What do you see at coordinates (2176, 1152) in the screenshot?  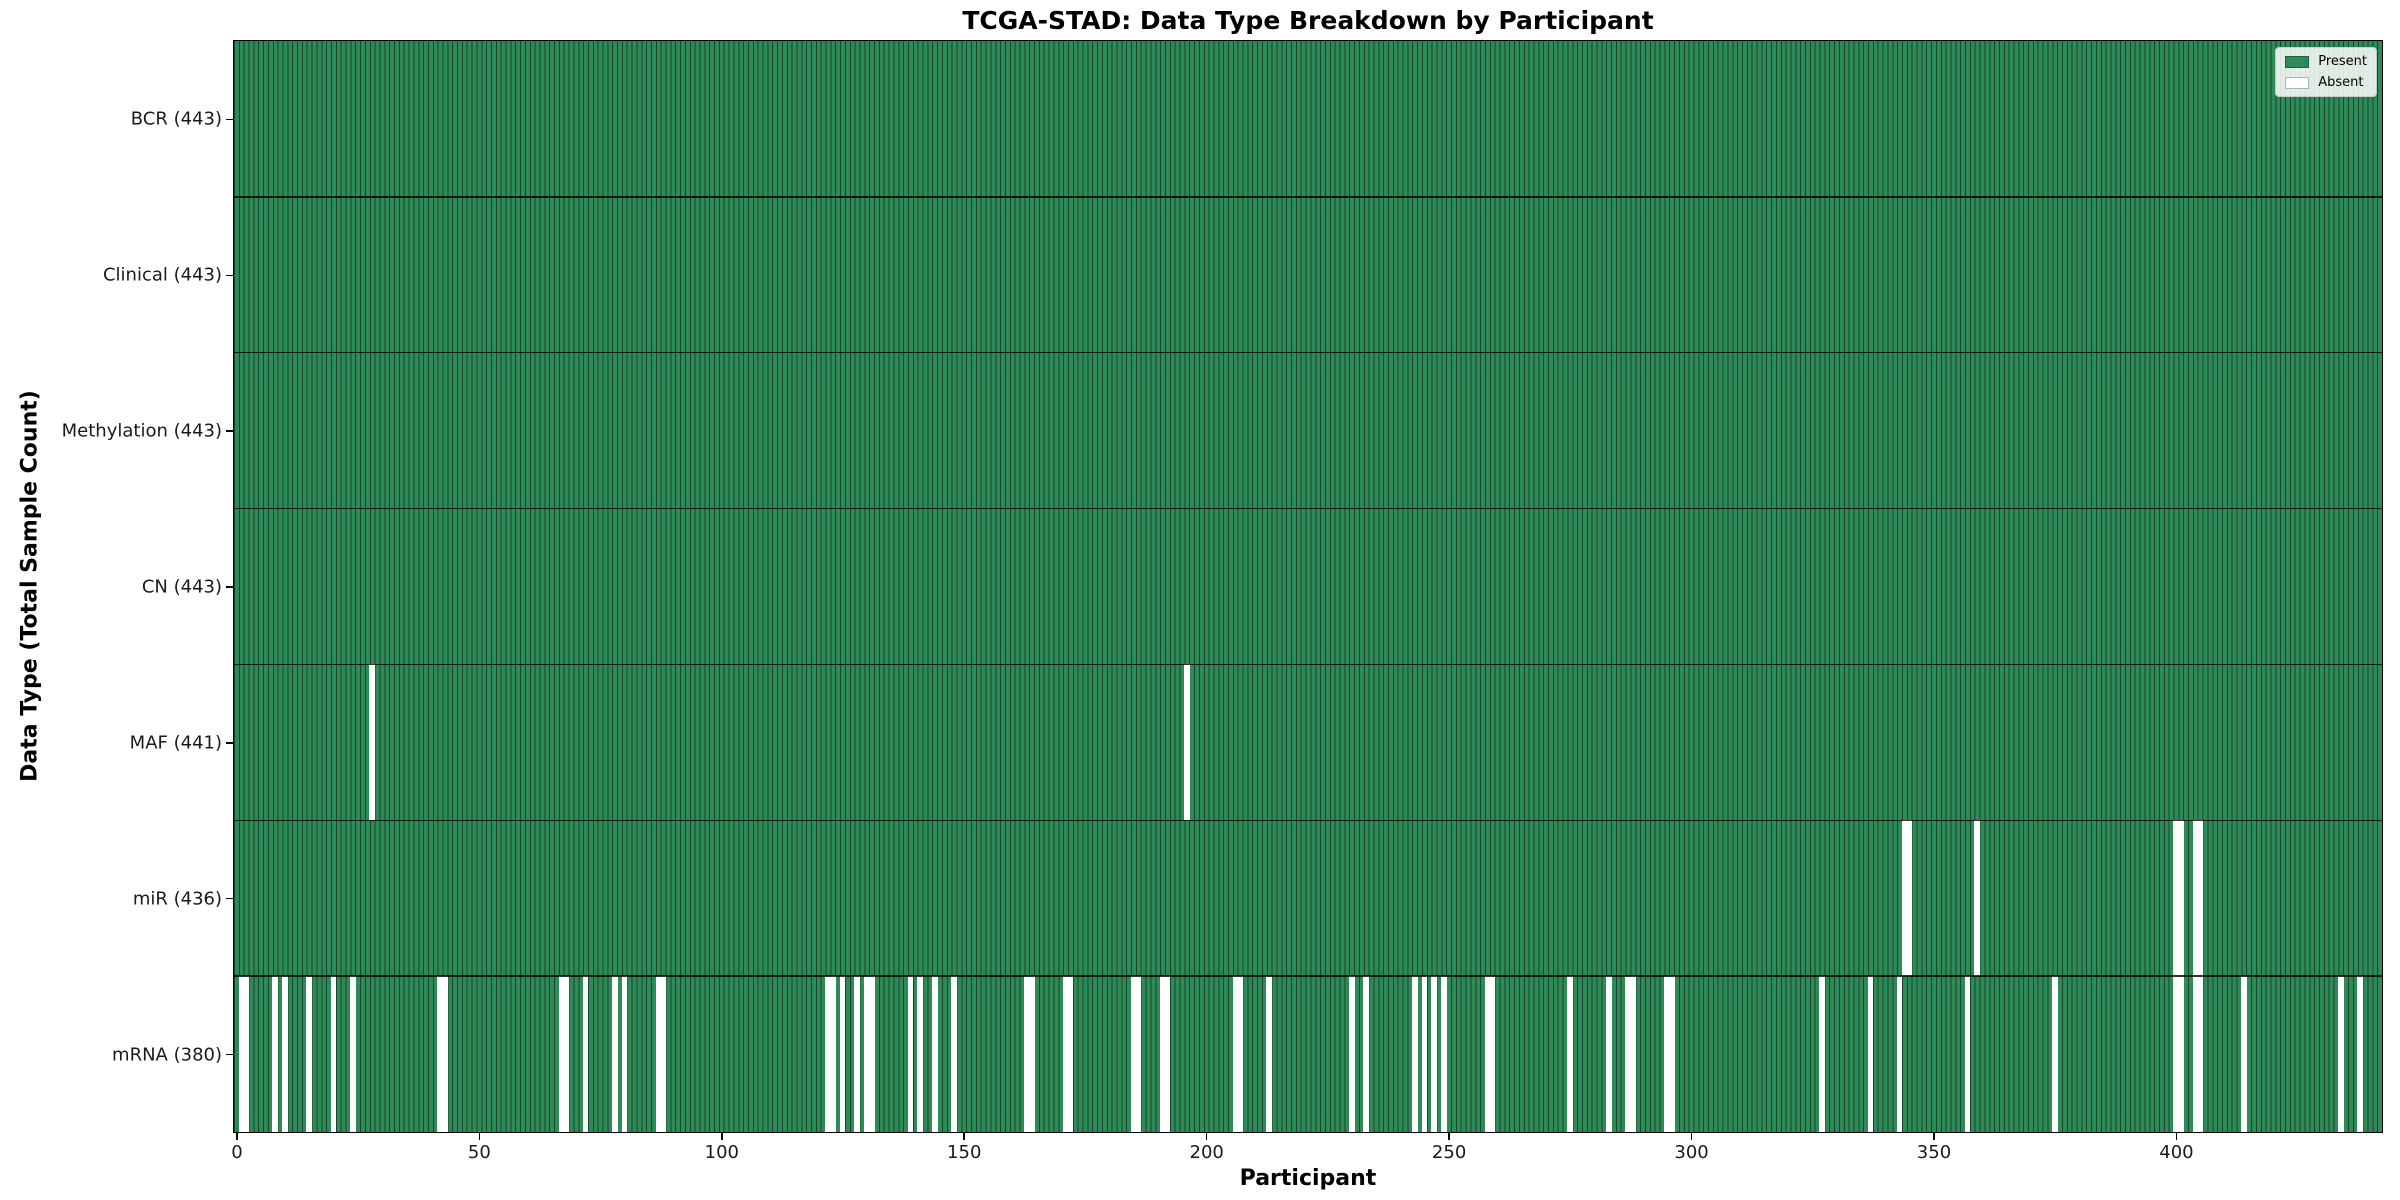 I see `x-tick-label-400: 400` at bounding box center [2176, 1152].